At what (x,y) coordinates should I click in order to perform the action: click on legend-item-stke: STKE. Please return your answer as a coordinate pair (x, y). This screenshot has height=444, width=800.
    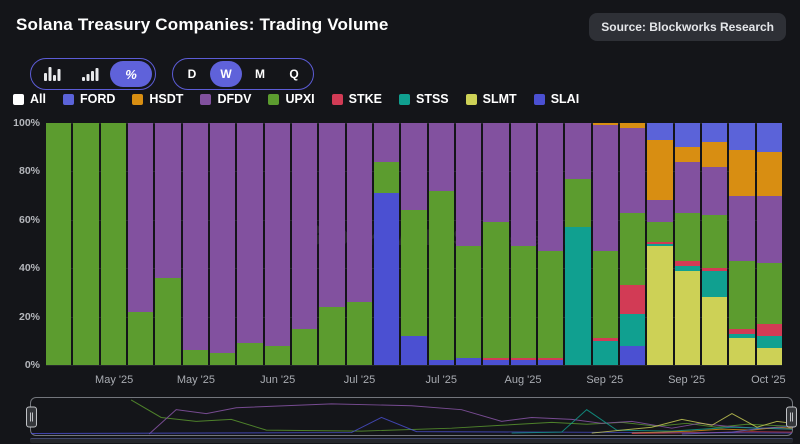
    Looking at the image, I should click on (356, 99).